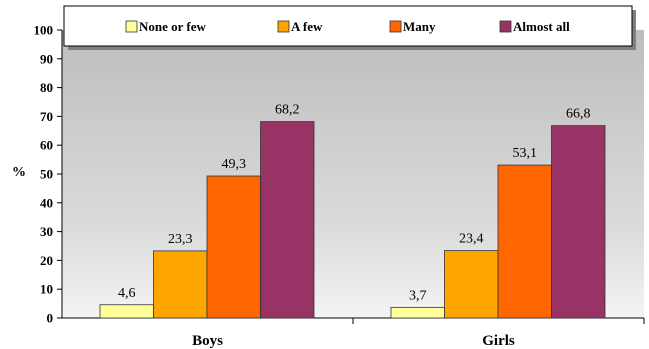  What do you see at coordinates (524, 241) in the screenshot?
I see `bar-girls-many` at bounding box center [524, 241].